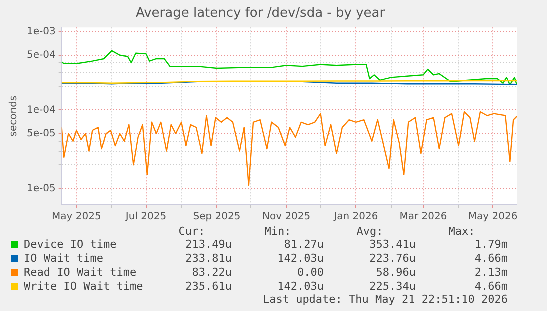 The image size is (547, 311). What do you see at coordinates (41, 32) in the screenshot?
I see `y-tick-label: 1e-03` at bounding box center [41, 32].